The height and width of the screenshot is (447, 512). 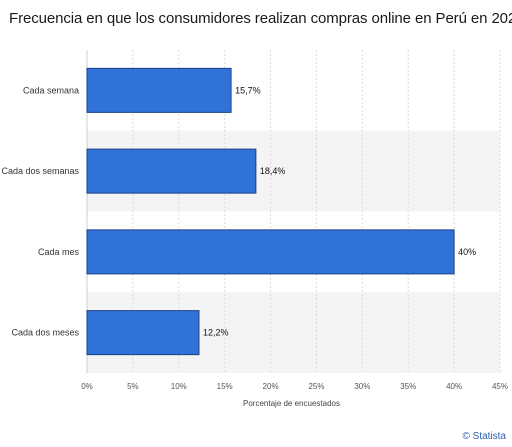 What do you see at coordinates (408, 386) in the screenshot?
I see `x-tick-label: 35%` at bounding box center [408, 386].